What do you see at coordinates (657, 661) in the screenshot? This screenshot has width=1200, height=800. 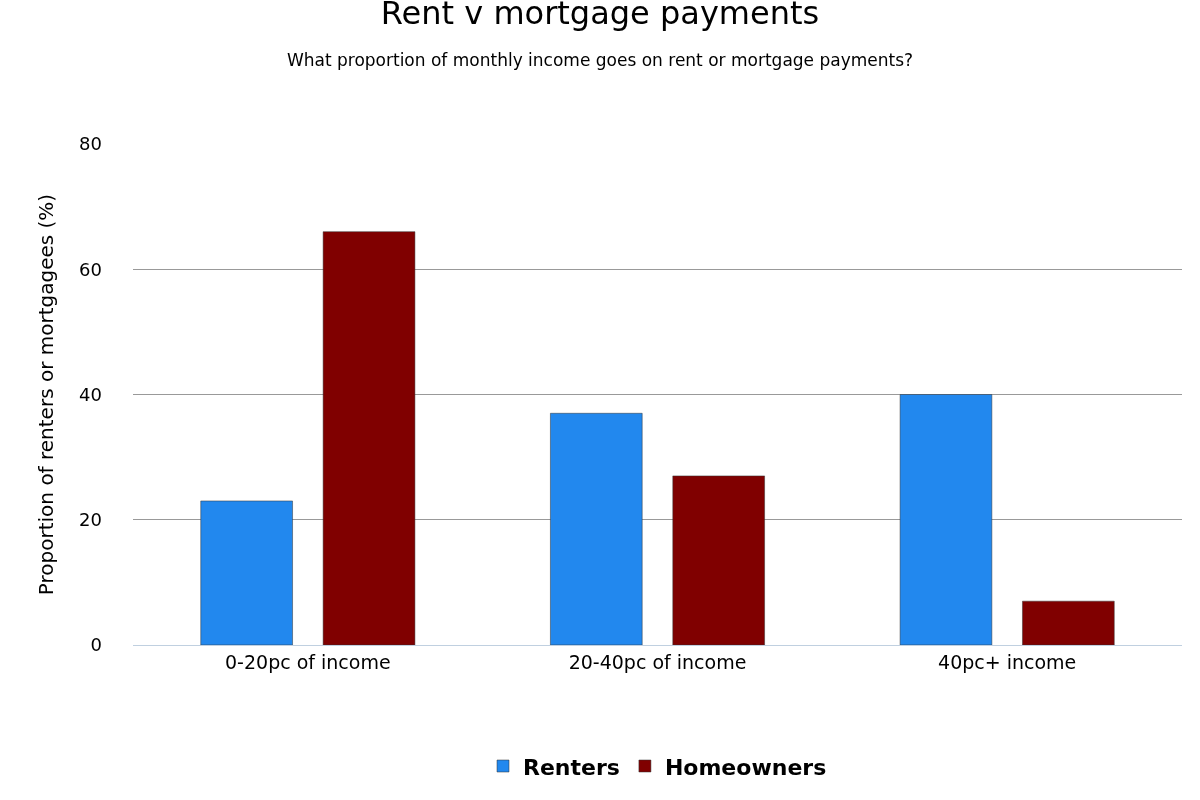 I see `x-tick-label: 20-40pc of income` at bounding box center [657, 661].